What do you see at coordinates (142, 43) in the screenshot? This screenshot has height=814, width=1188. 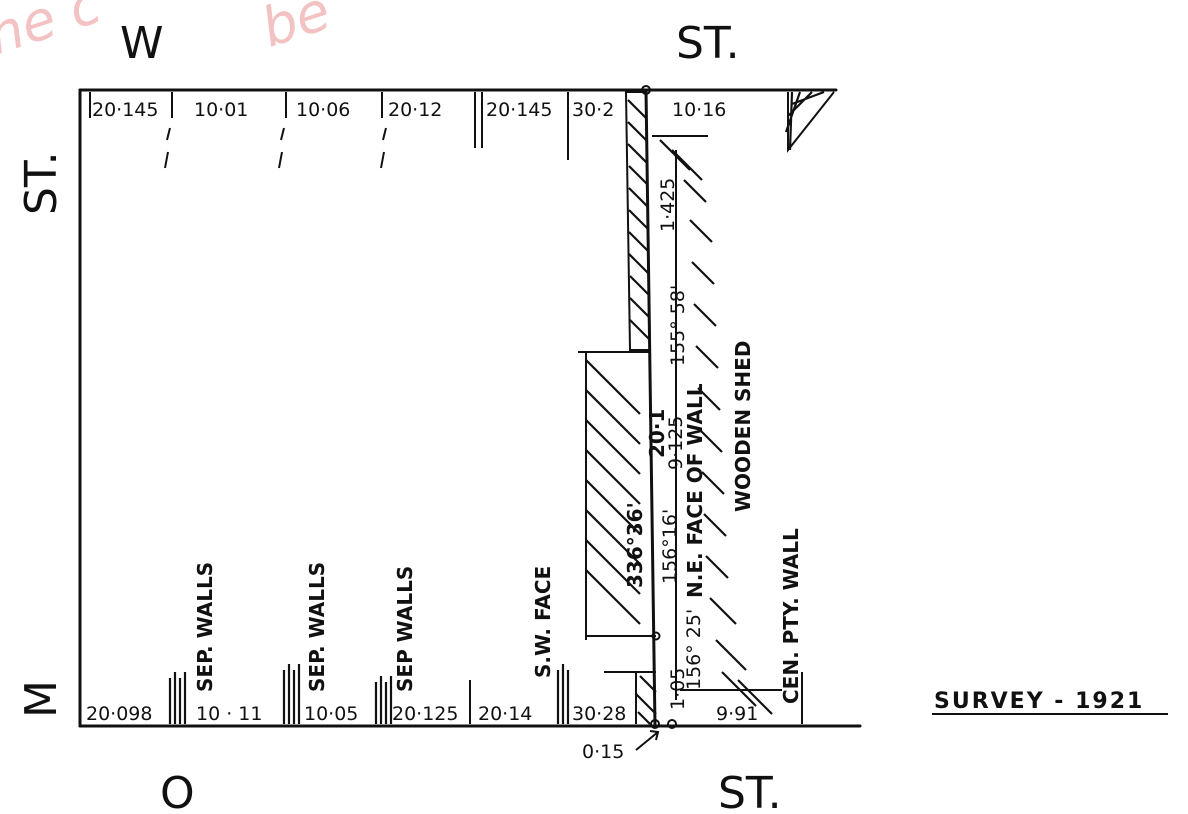 I see `street-label-top-left: W` at bounding box center [142, 43].